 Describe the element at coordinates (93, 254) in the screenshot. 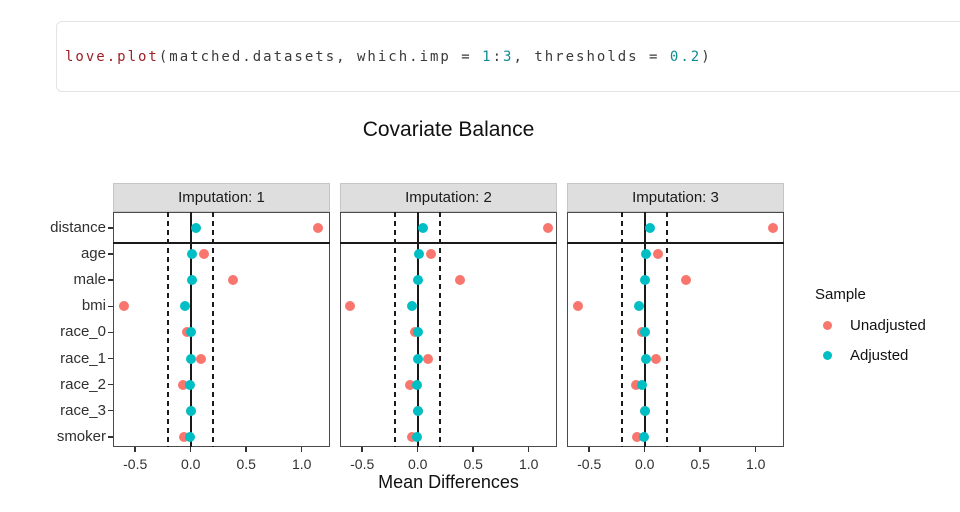

I see `y-axis-label: age` at that location.